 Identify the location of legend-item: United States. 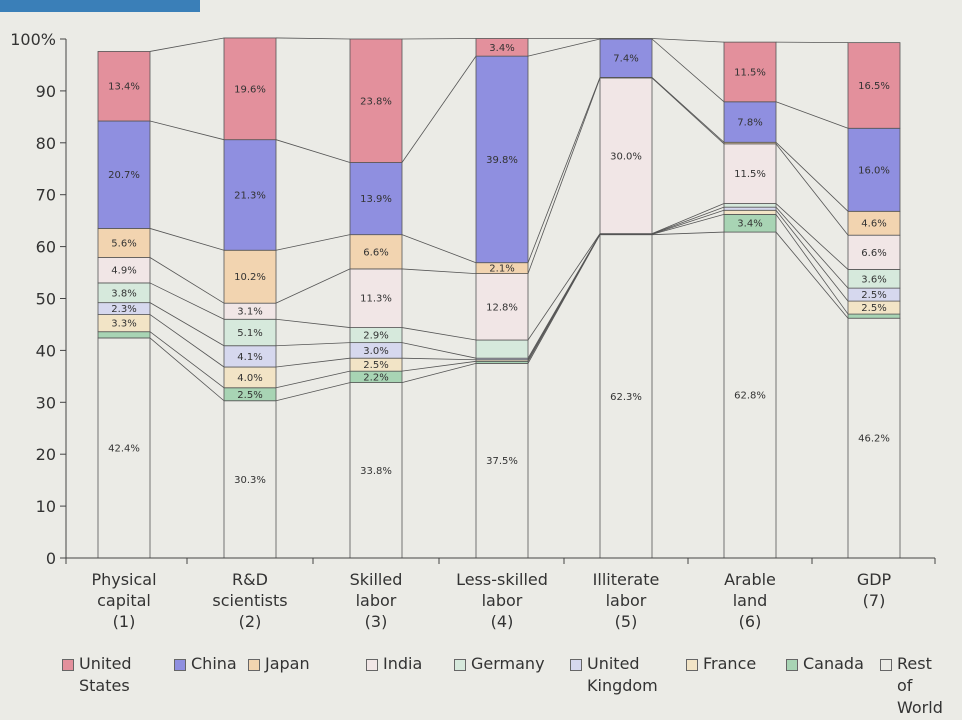
(97, 675).